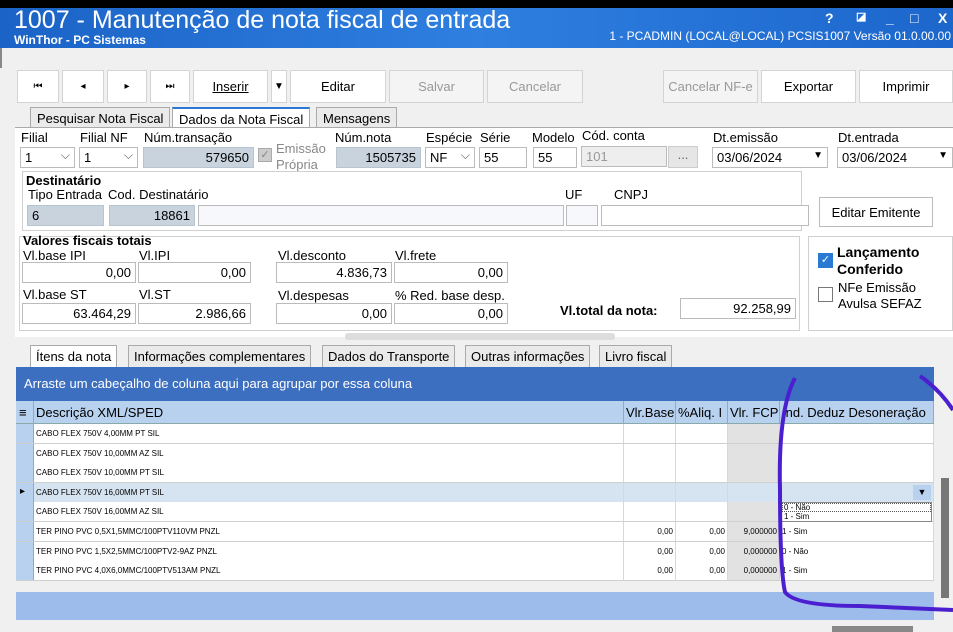 This screenshot has height=632, width=953. What do you see at coordinates (636, 356) in the screenshot?
I see `tab-livro-fiscal: Livro fiscal` at bounding box center [636, 356].